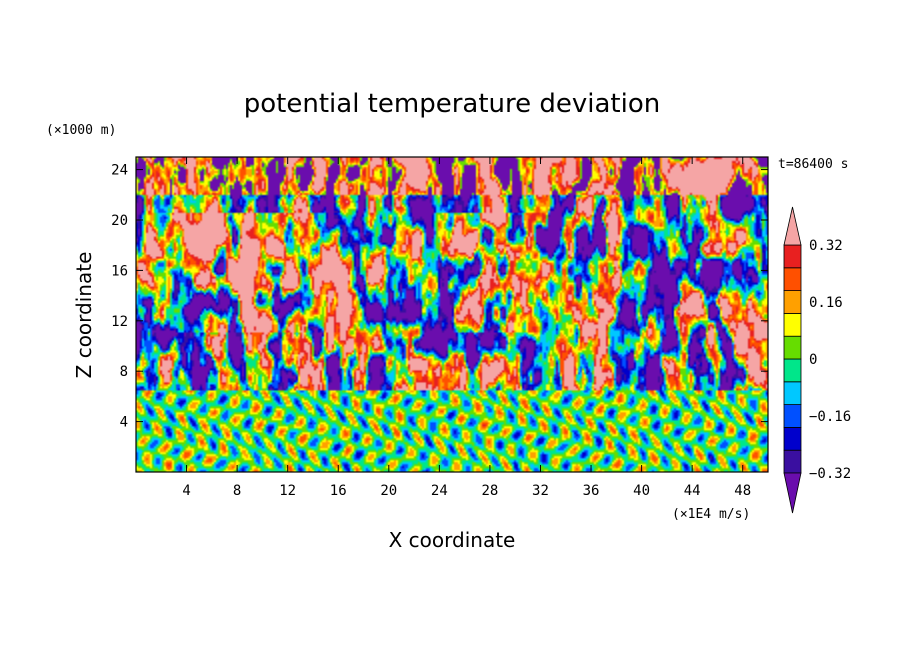  Describe the element at coordinates (186, 491) in the screenshot. I see `x-tick-label: 4` at that location.